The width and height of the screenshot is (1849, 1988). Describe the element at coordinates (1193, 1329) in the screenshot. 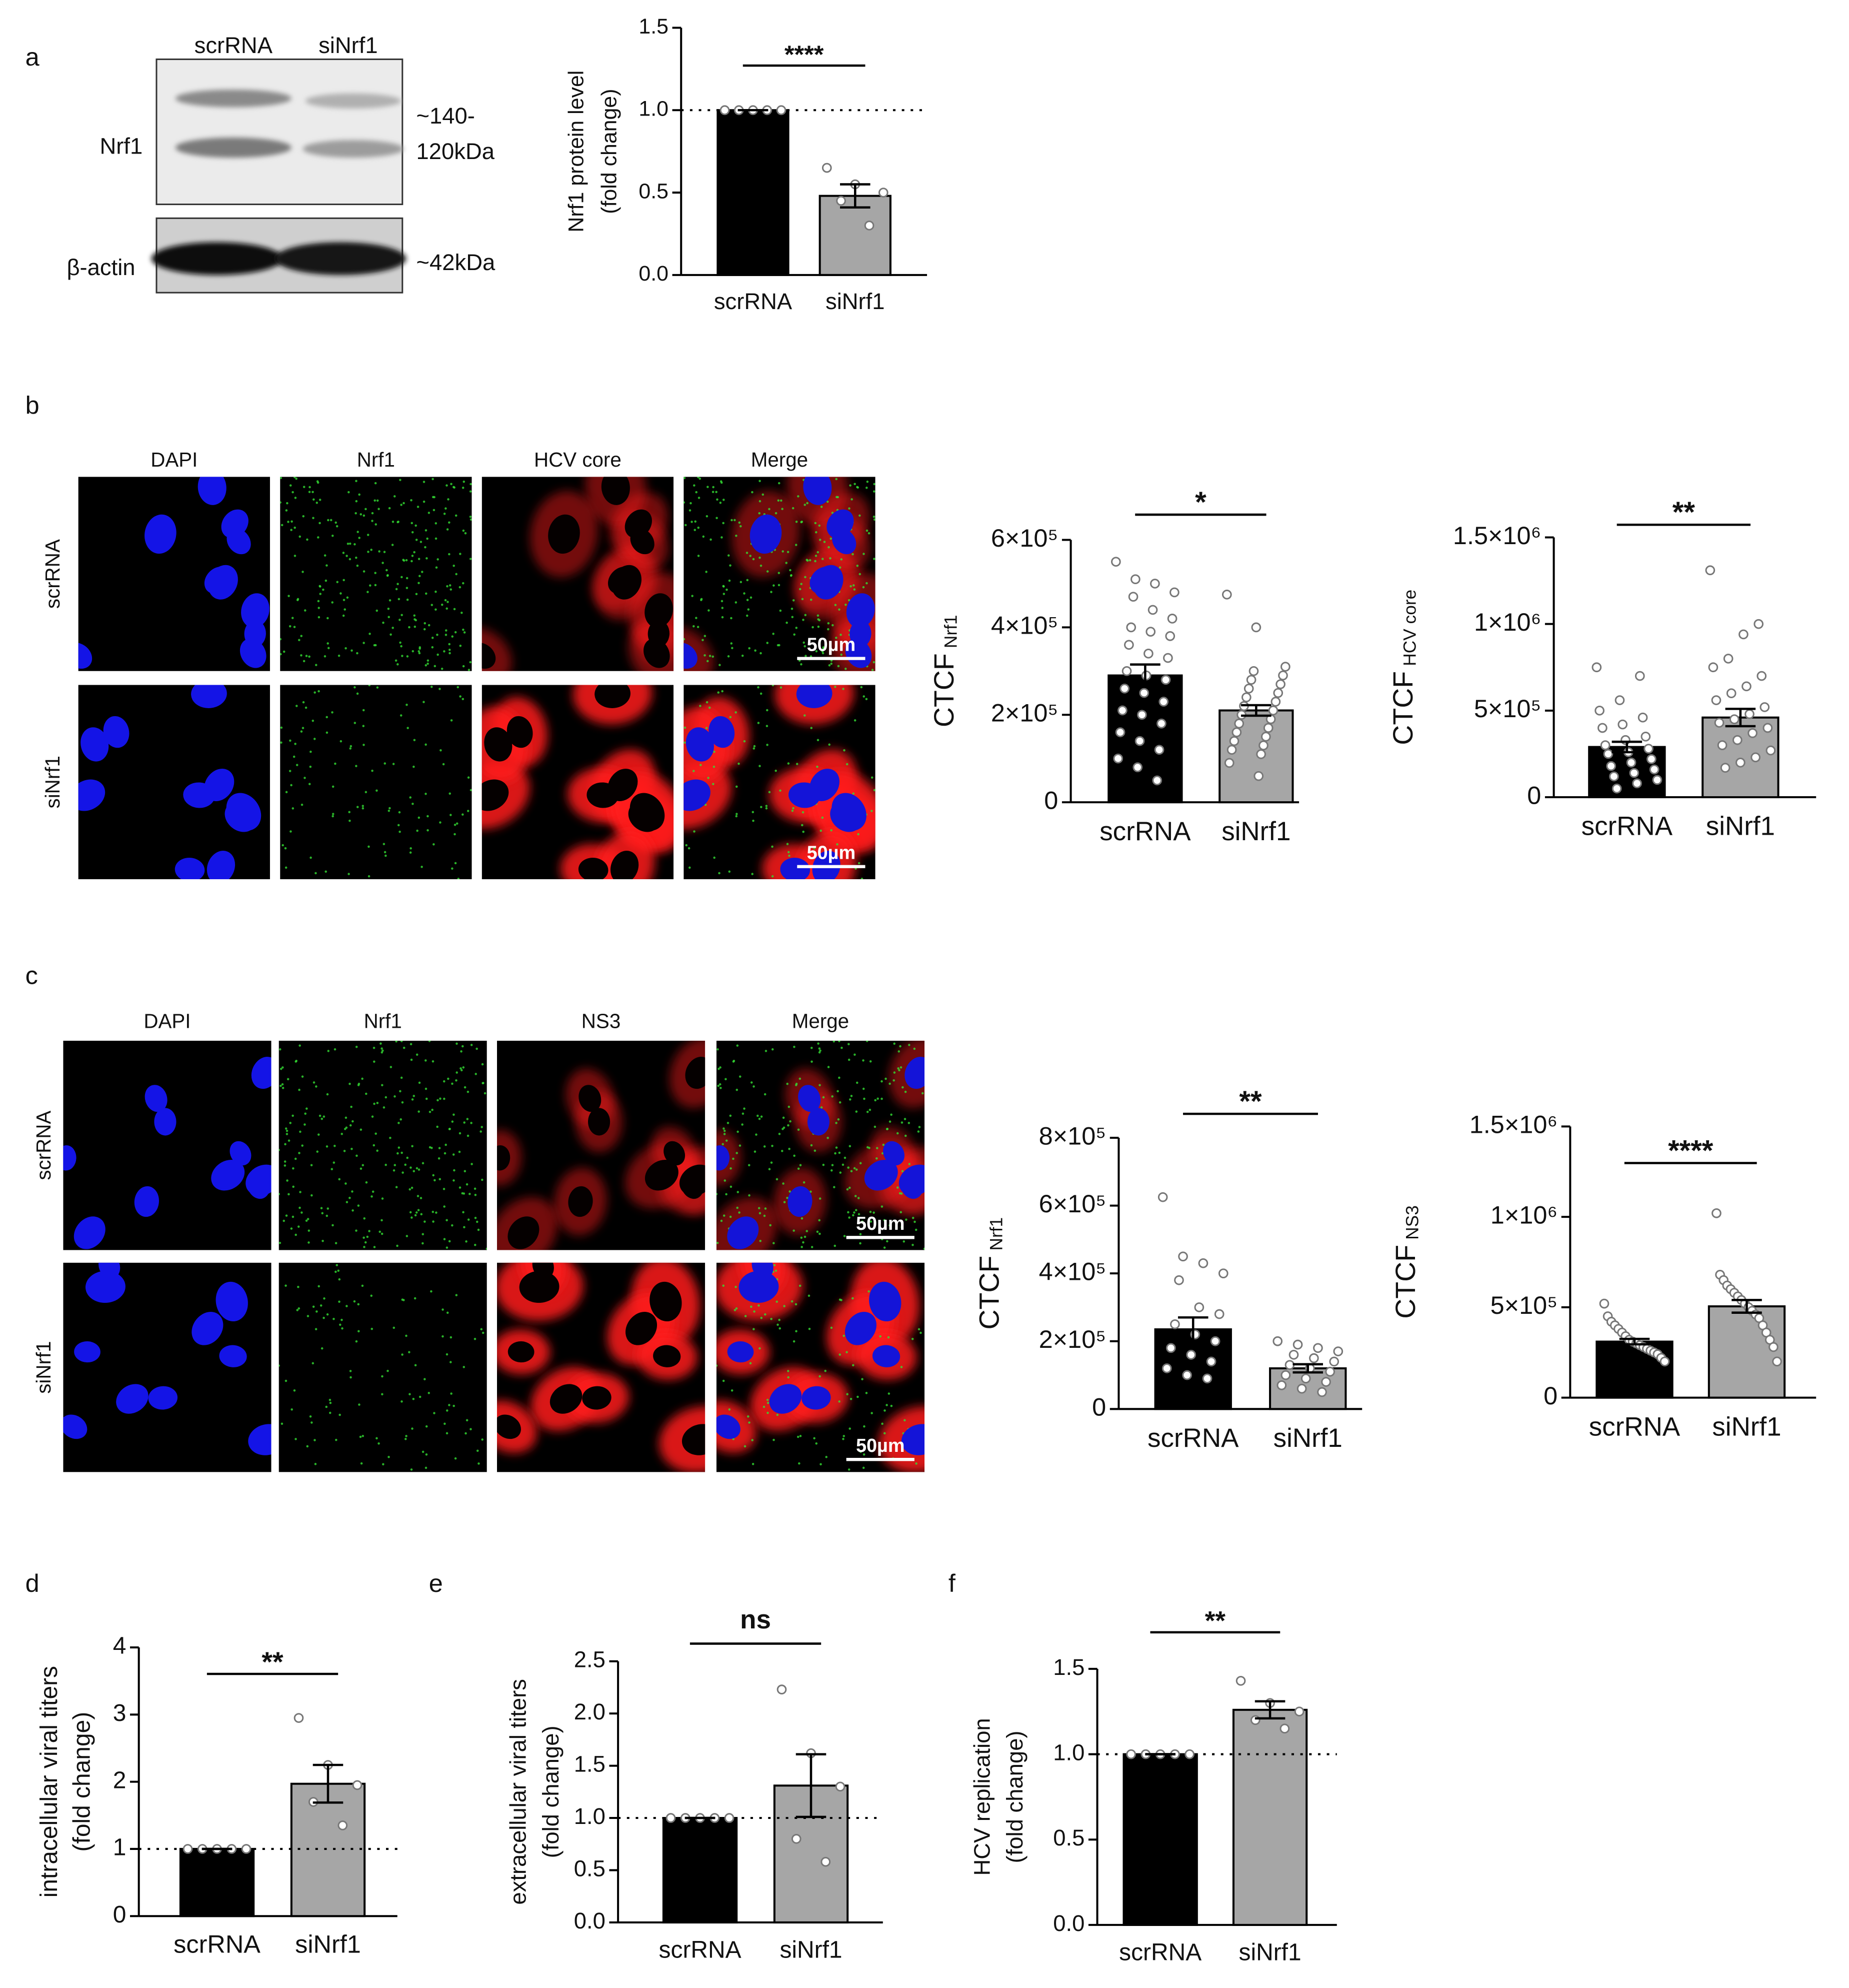

I see `error-bar` at that location.